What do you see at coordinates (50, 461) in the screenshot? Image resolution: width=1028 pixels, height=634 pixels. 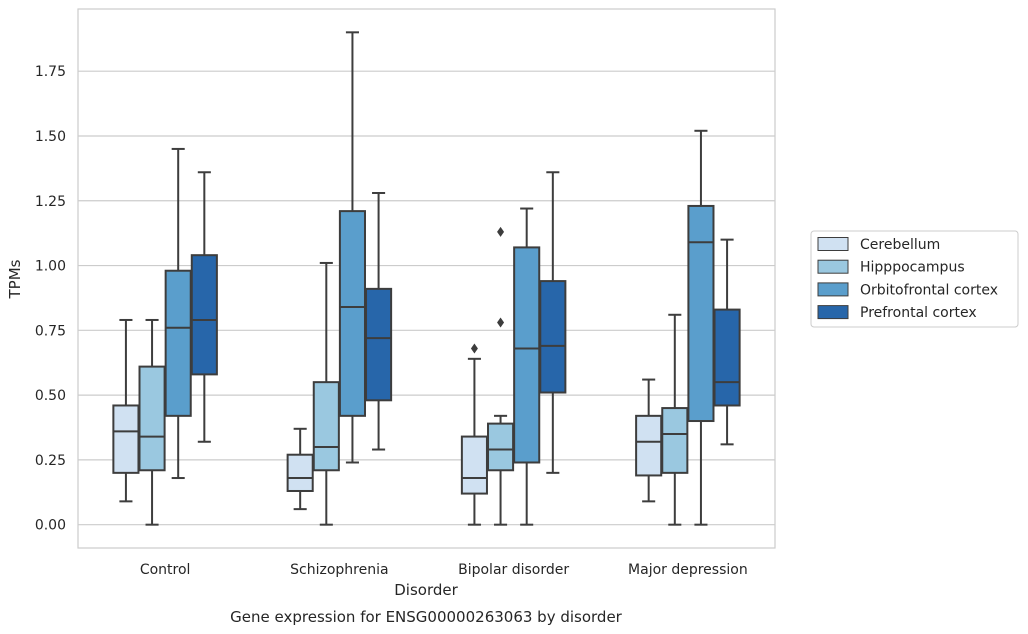 I see `y-tick-label: 0.25` at bounding box center [50, 461].